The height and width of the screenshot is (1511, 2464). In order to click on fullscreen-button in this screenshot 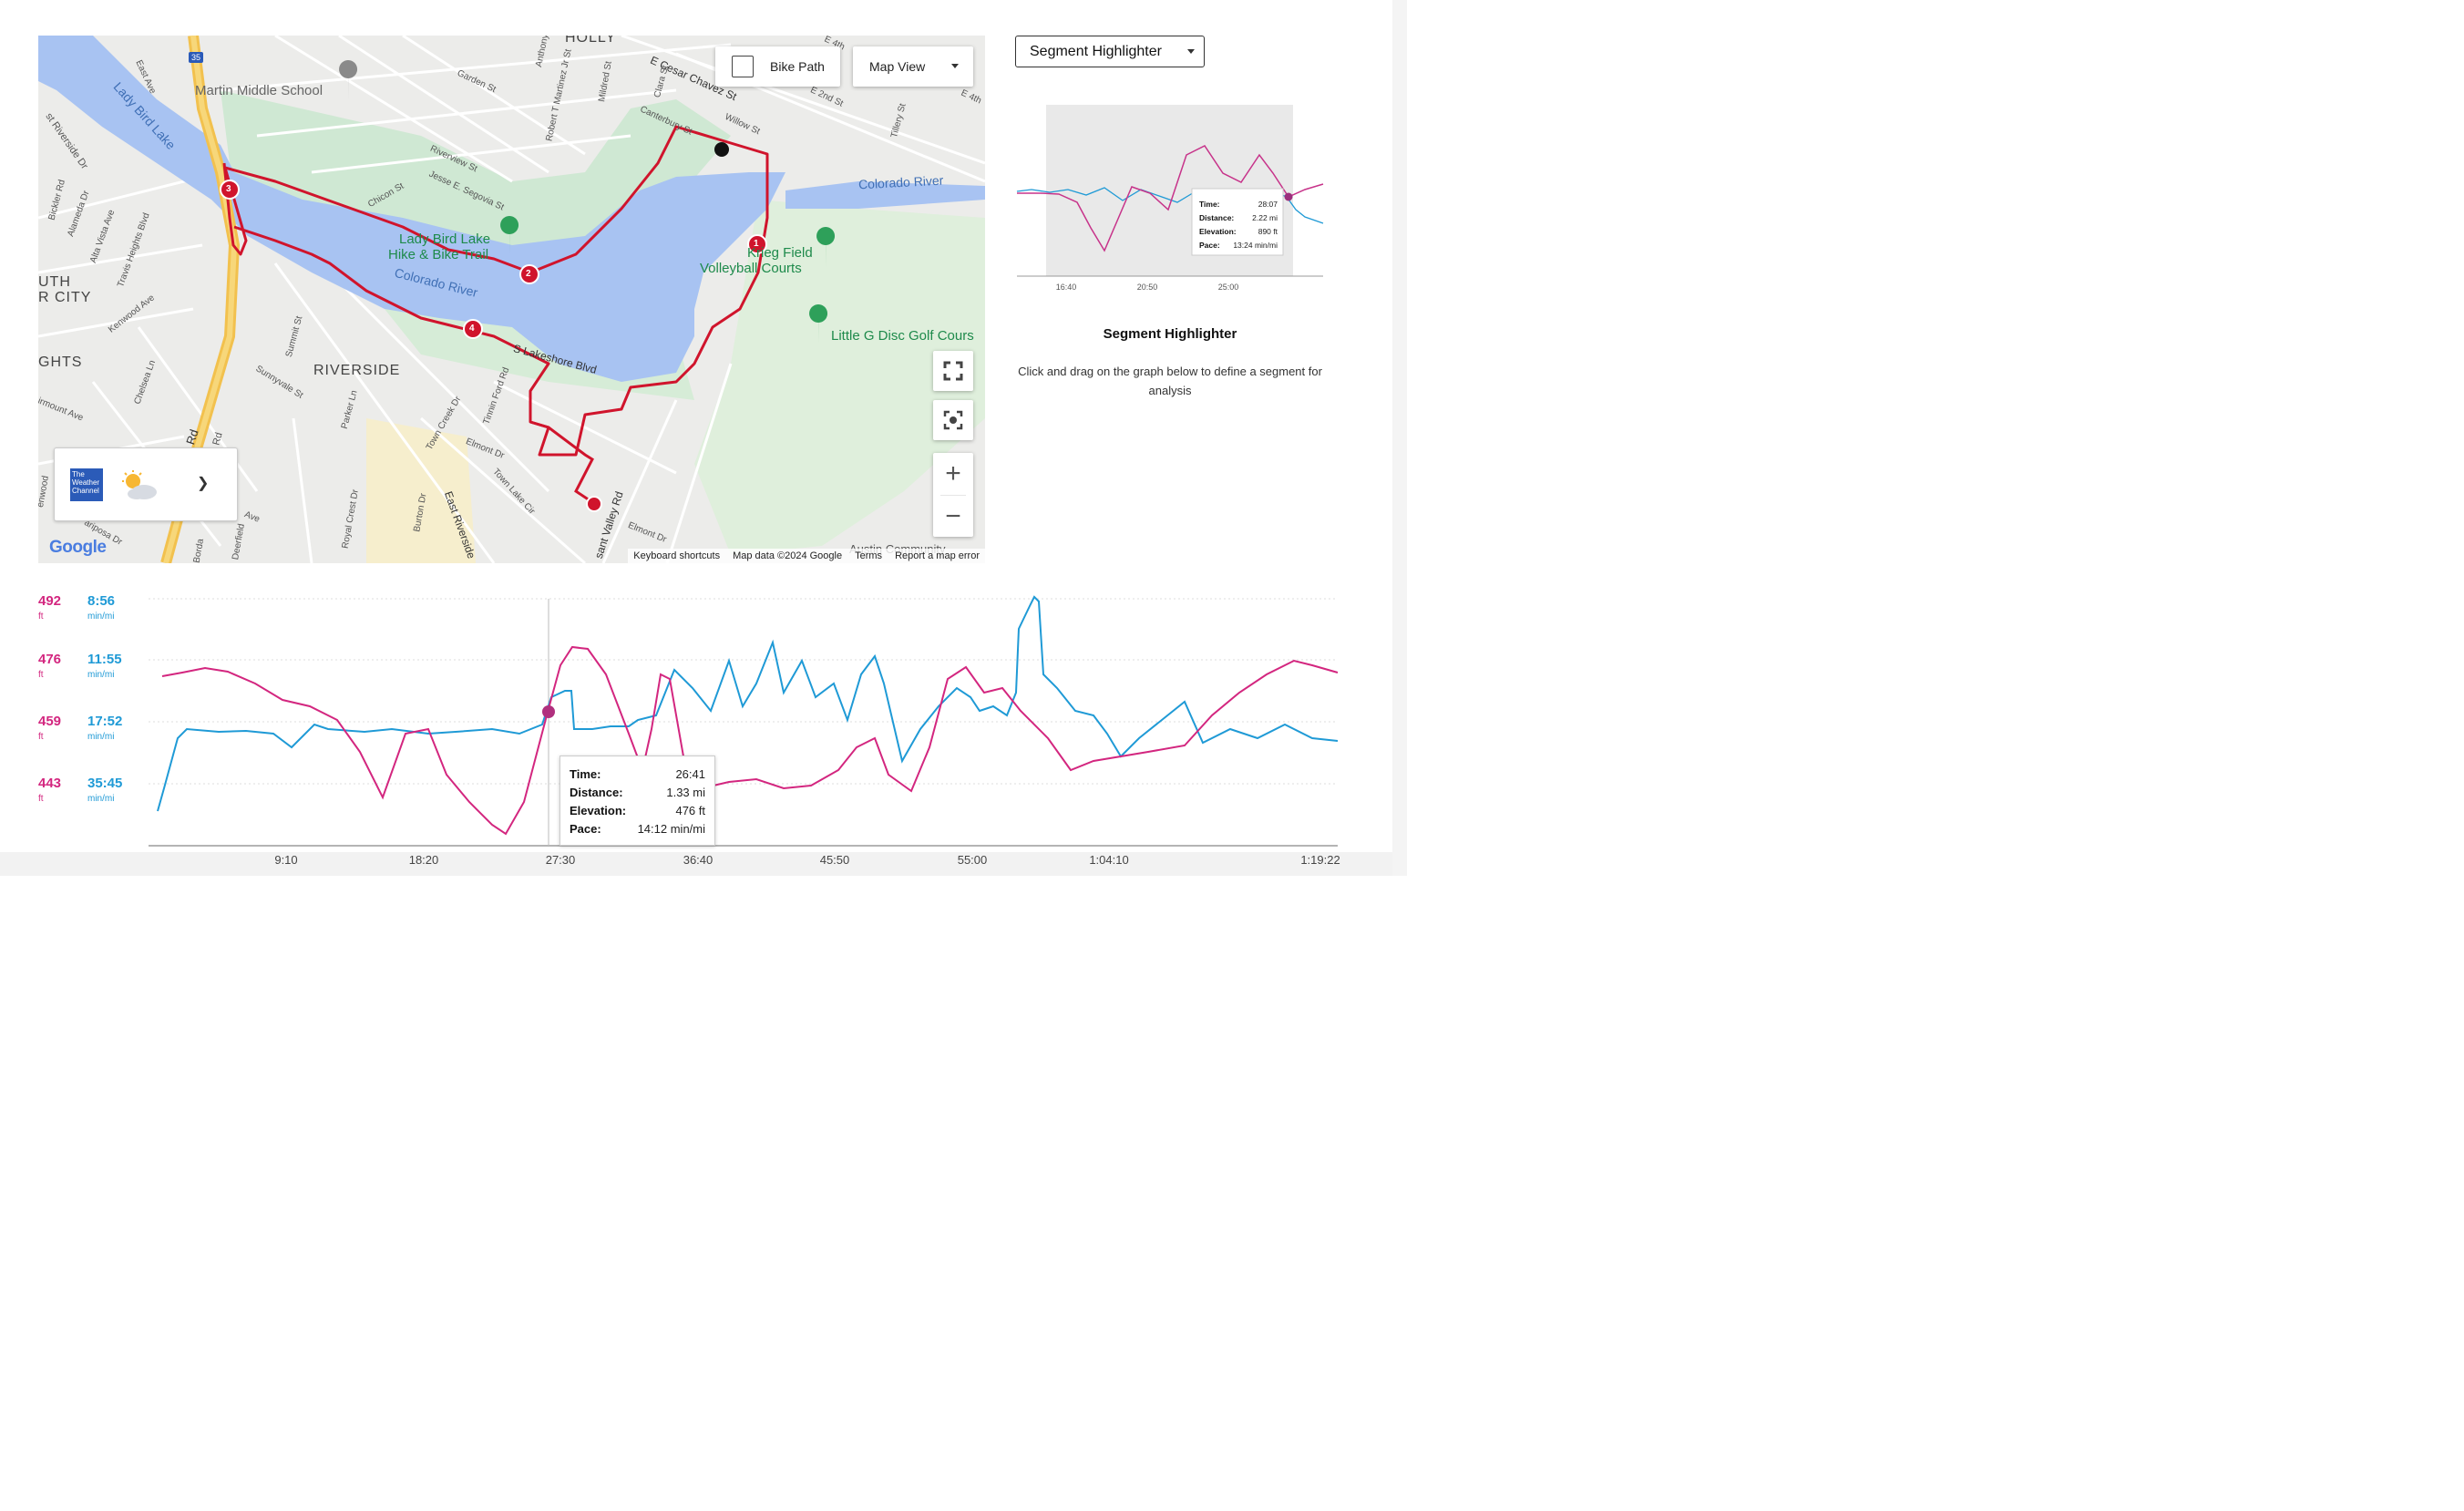, I will do `click(953, 371)`.